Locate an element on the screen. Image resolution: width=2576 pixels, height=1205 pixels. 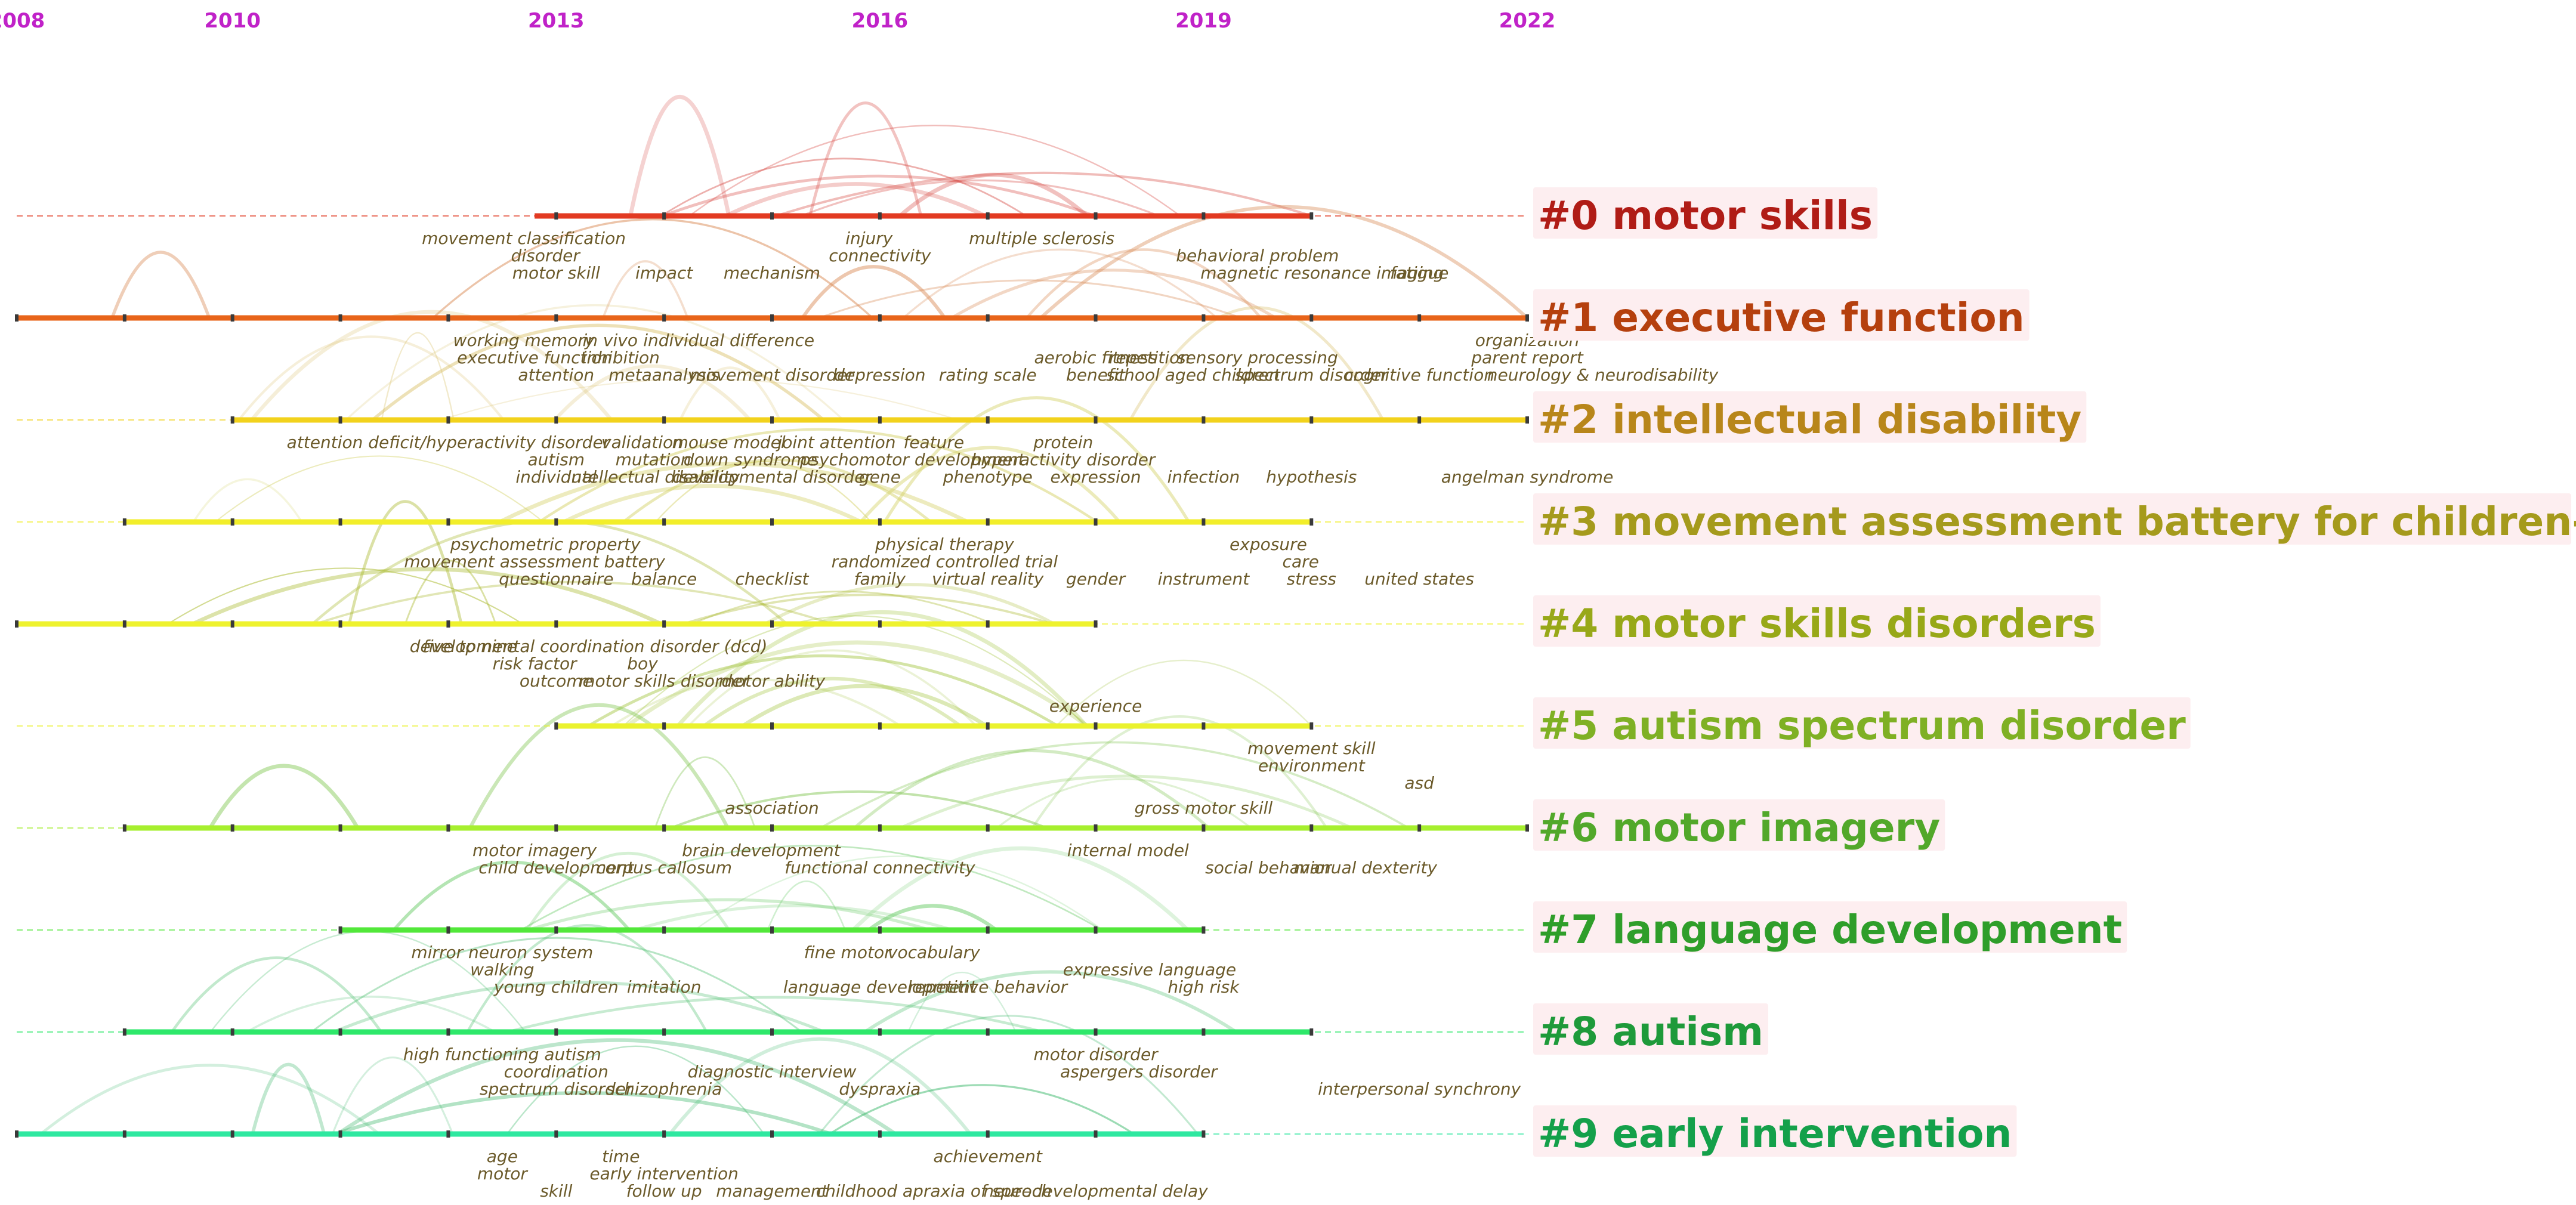
keyword-label: brain development is located at coordinates (761, 850).